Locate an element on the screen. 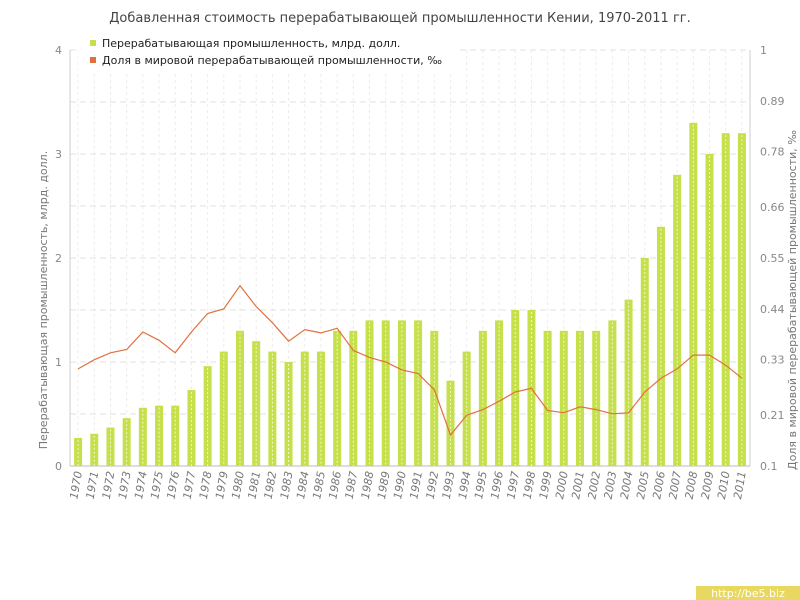 The width and height of the screenshot is (800, 600). x-tick: 1998 is located at coordinates (530, 485).